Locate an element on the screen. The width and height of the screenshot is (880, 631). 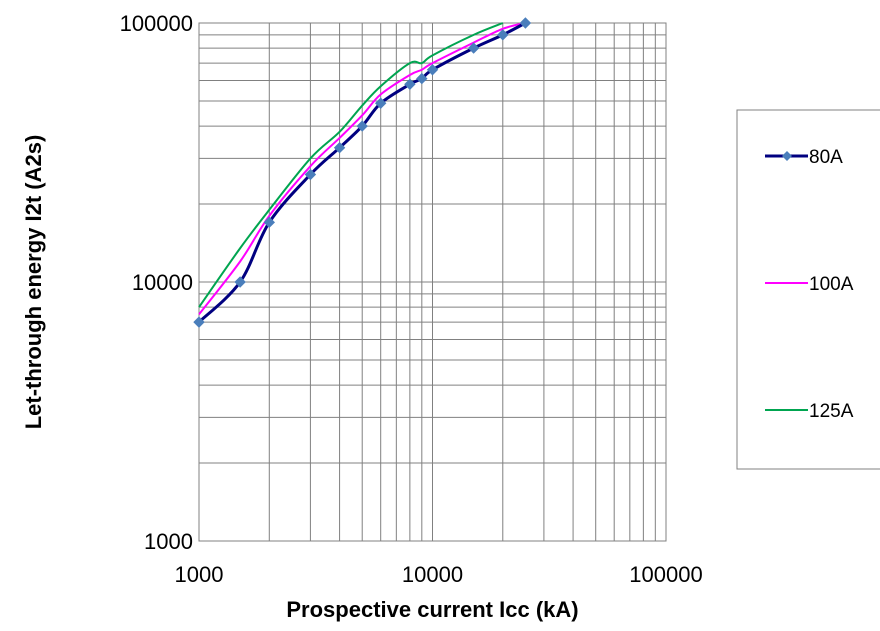
x-tick-label: 10000 is located at coordinates (432, 574).